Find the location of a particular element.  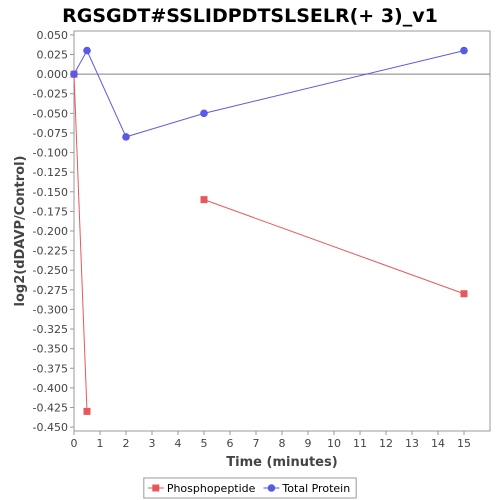

x-tick-label: 8 is located at coordinates (282, 443).